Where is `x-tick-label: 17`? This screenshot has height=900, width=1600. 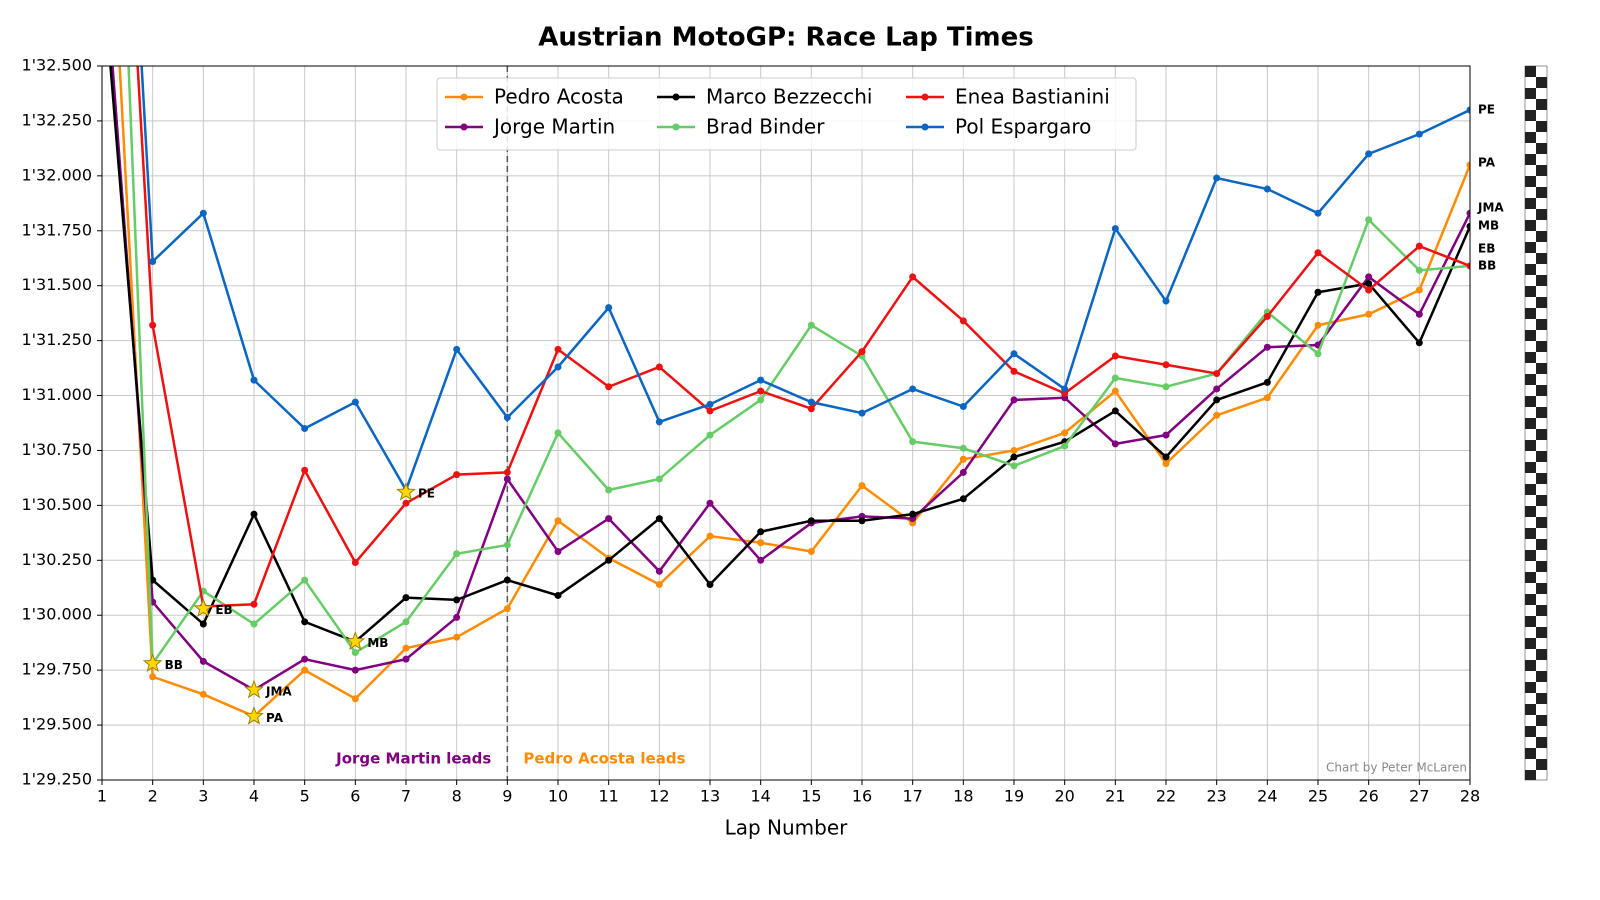
x-tick-label: 17 is located at coordinates (912, 796).